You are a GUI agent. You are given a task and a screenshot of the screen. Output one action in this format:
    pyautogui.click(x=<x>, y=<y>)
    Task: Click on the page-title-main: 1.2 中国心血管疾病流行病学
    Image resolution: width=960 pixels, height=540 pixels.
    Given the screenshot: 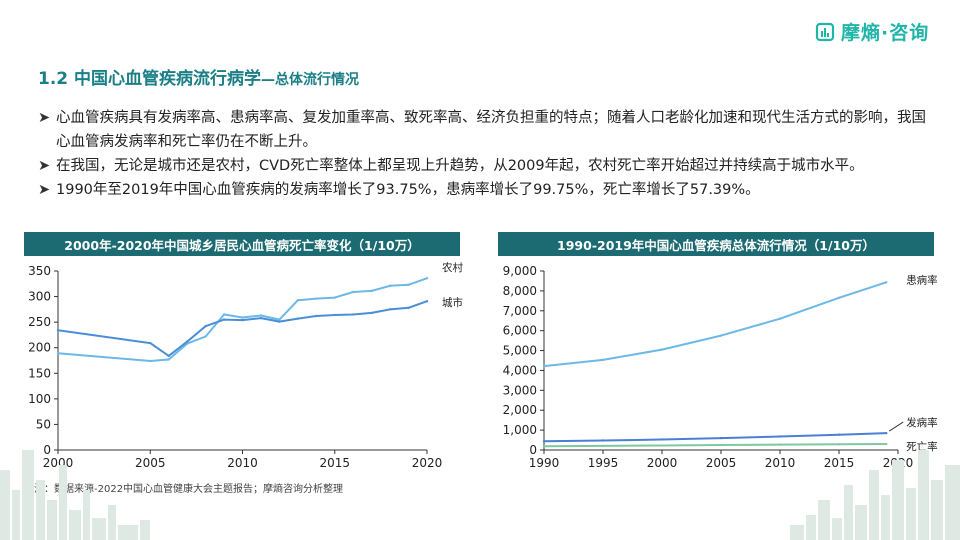 What is the action you would take?
    pyautogui.click(x=150, y=79)
    